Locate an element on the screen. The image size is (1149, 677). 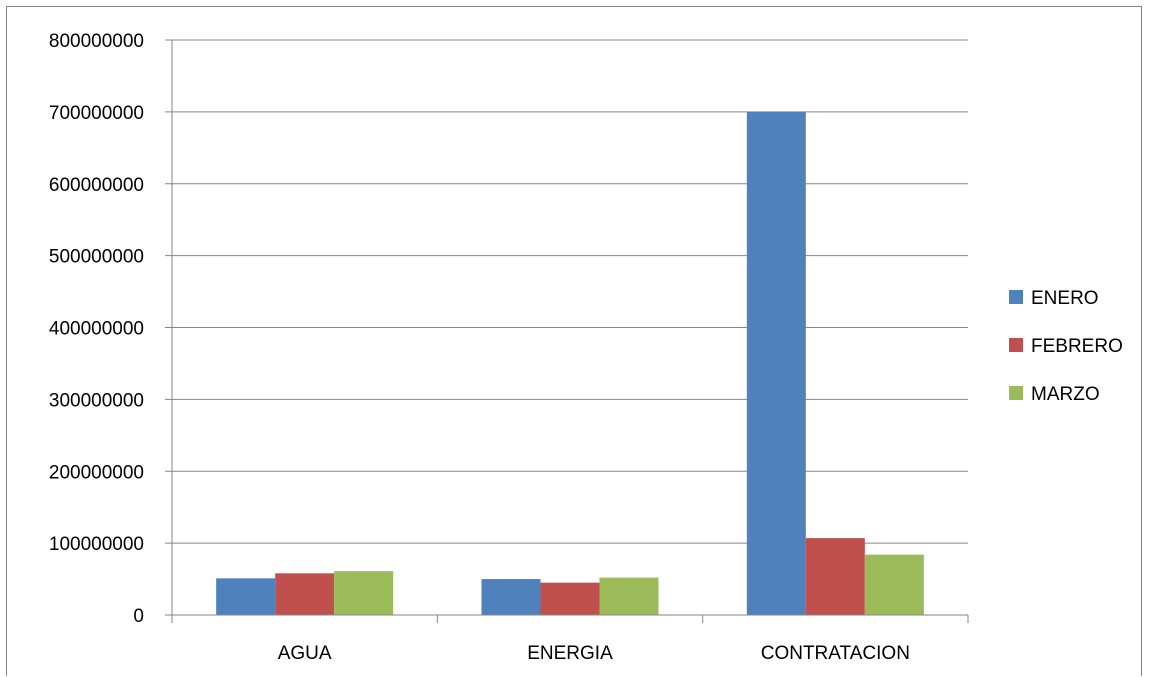
legend-swatch-febrero is located at coordinates (1016, 345).